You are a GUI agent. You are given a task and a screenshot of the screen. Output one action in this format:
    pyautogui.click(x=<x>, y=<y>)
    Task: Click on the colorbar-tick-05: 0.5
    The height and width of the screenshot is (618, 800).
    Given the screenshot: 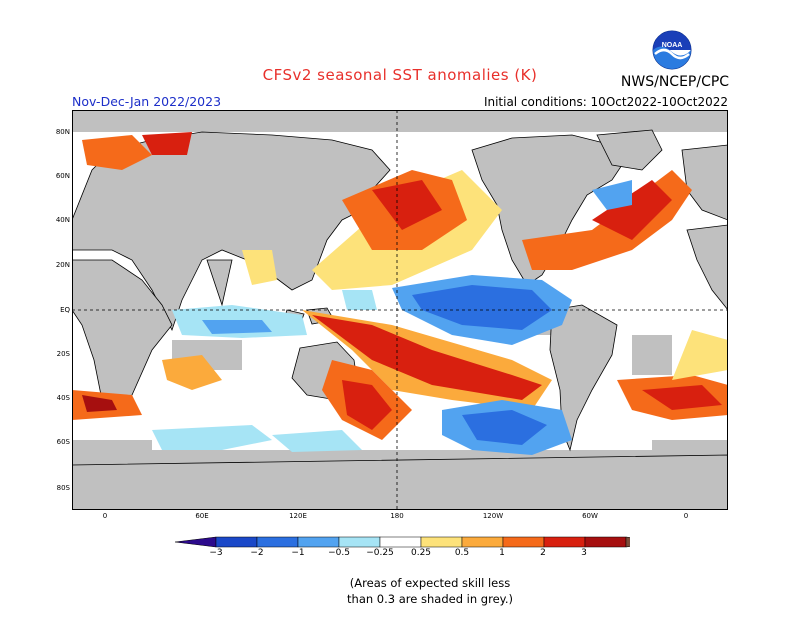 What is the action you would take?
    pyautogui.click(x=462, y=553)
    